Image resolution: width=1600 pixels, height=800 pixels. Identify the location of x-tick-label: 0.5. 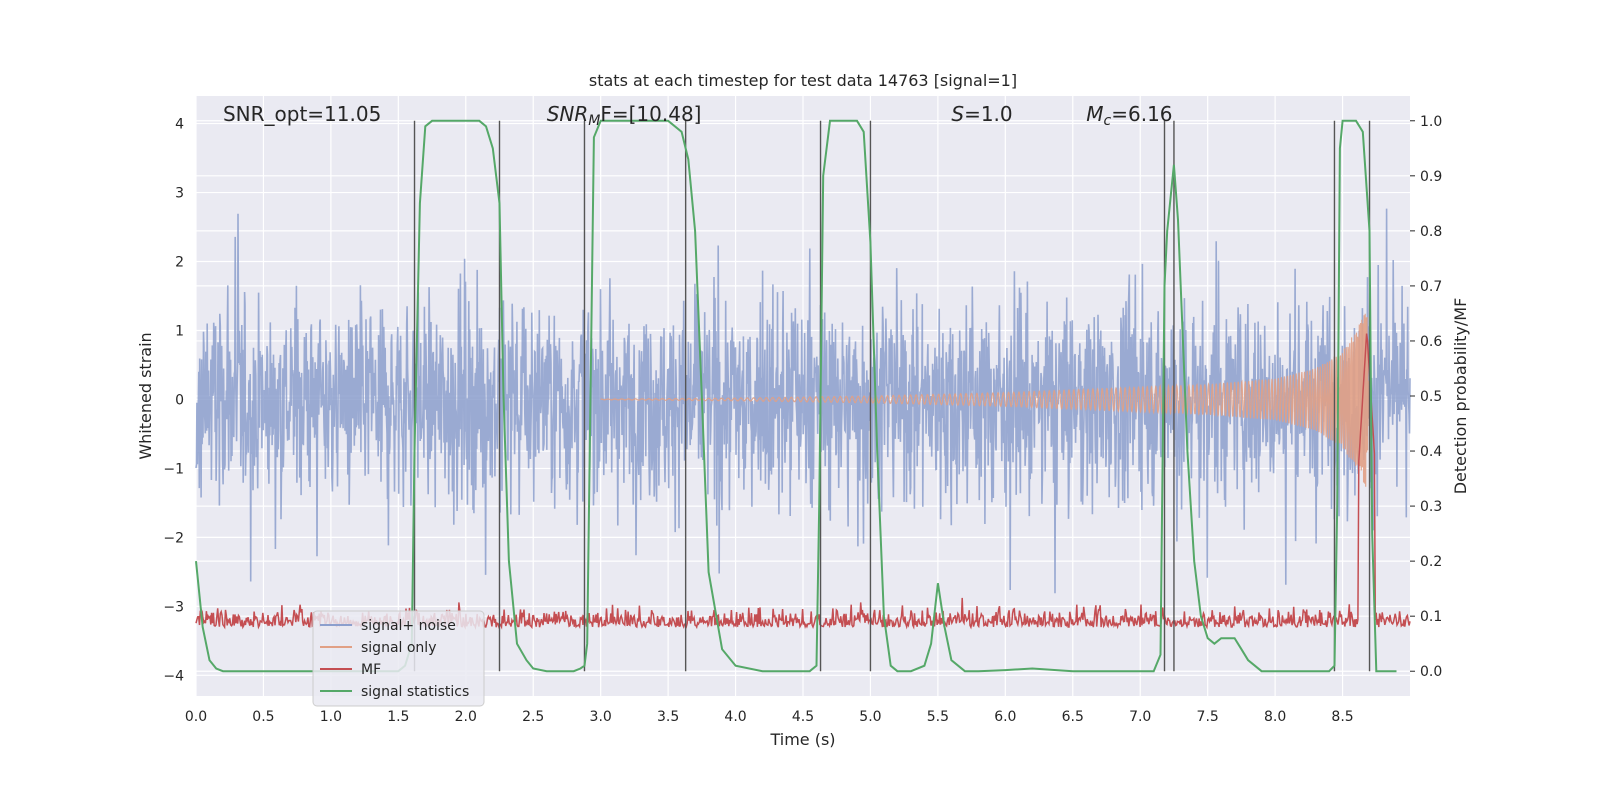
(263, 717).